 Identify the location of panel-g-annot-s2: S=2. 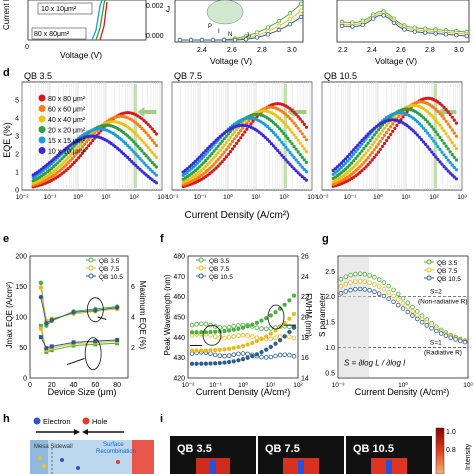
(436, 292).